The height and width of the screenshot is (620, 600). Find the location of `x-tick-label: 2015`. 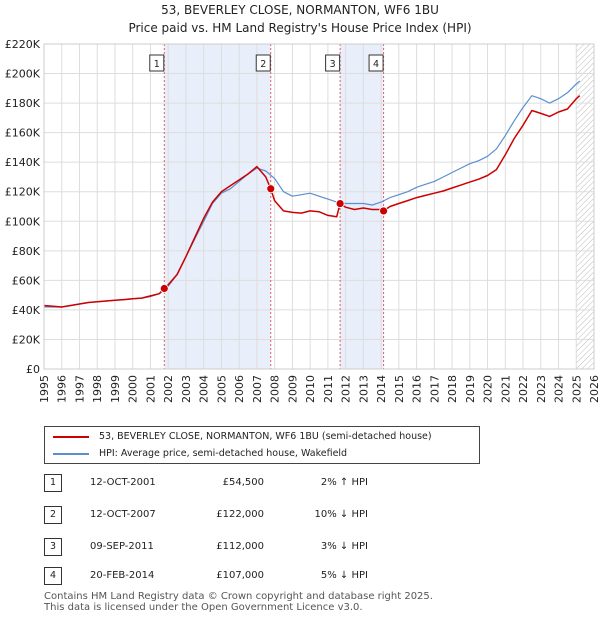

x-tick-label: 2015 is located at coordinates (399, 389).